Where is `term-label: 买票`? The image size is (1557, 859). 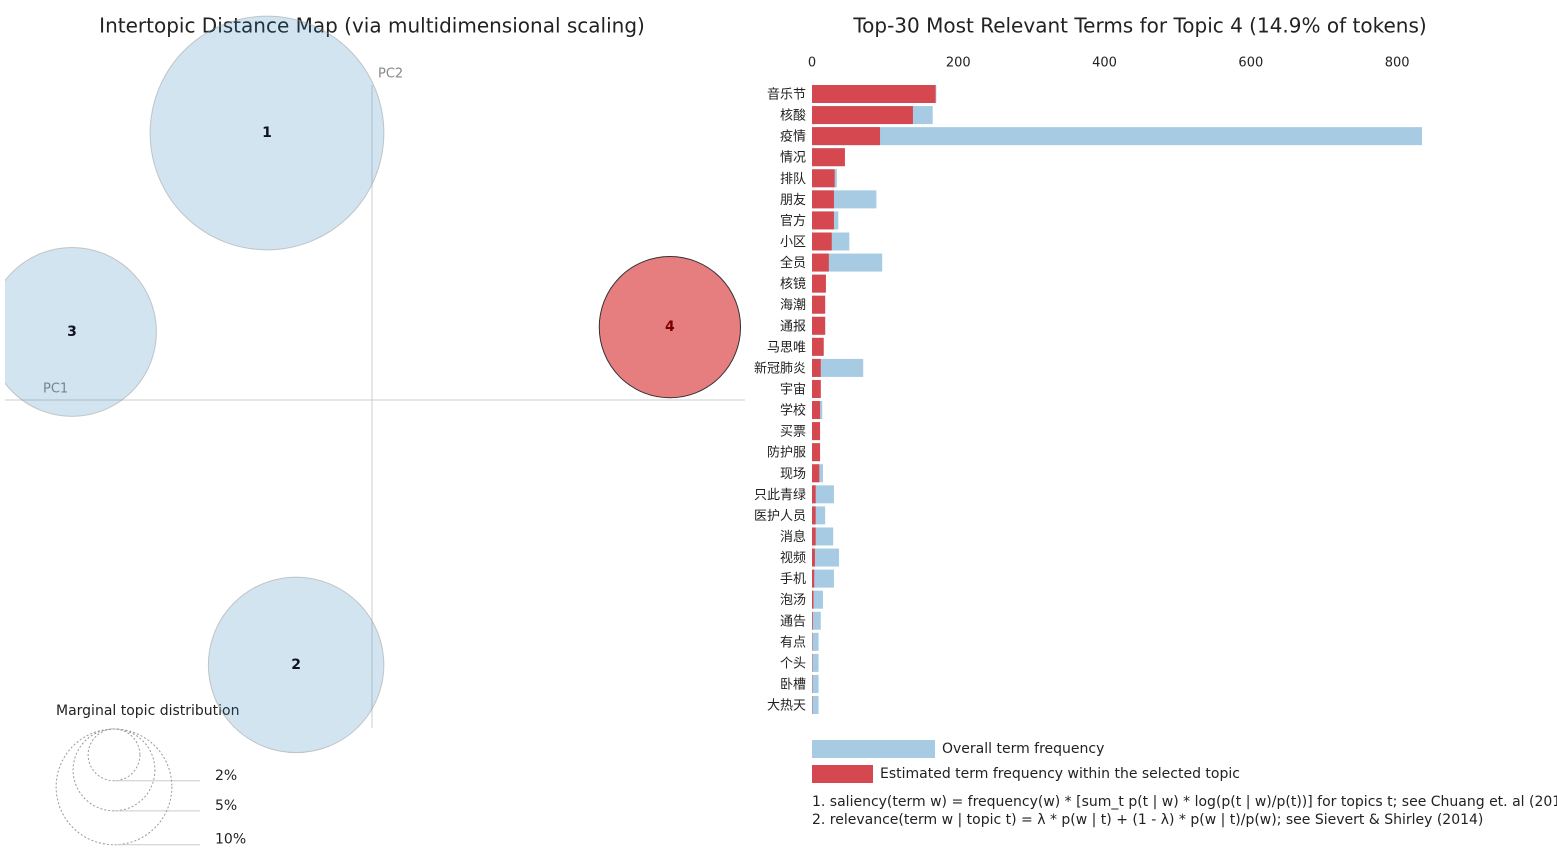
term-label: 买票 is located at coordinates (793, 432).